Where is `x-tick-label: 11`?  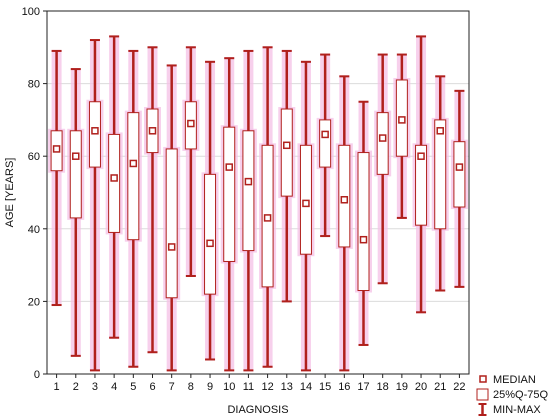
x-tick-label: 11 is located at coordinates (248, 387).